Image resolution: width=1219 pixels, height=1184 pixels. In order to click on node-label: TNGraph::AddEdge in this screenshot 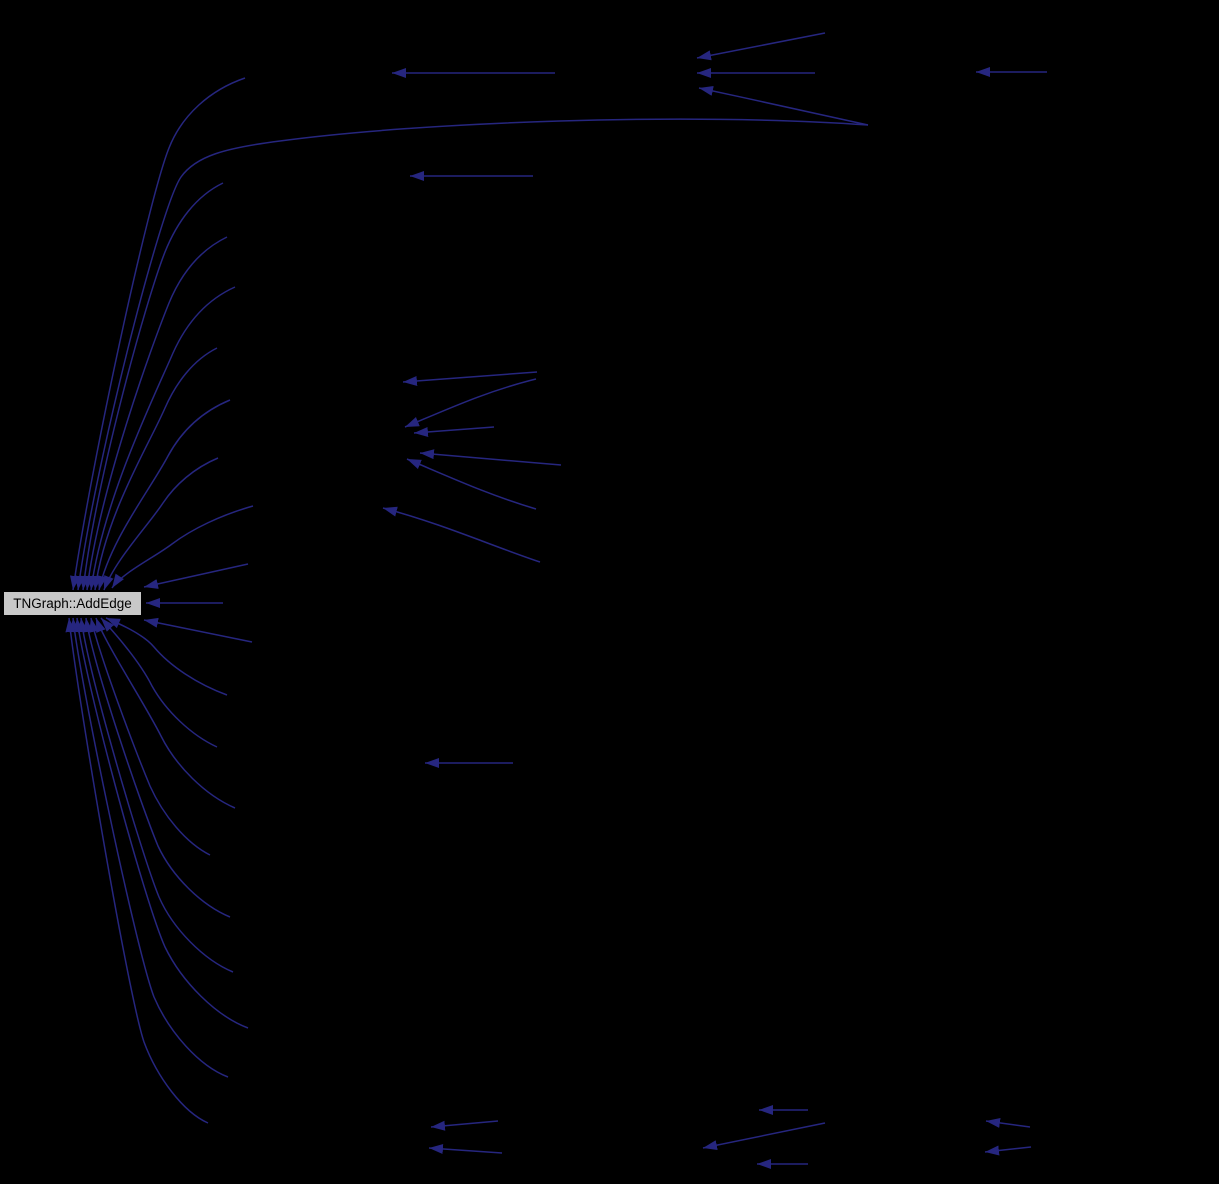, I will do `click(72, 603)`.